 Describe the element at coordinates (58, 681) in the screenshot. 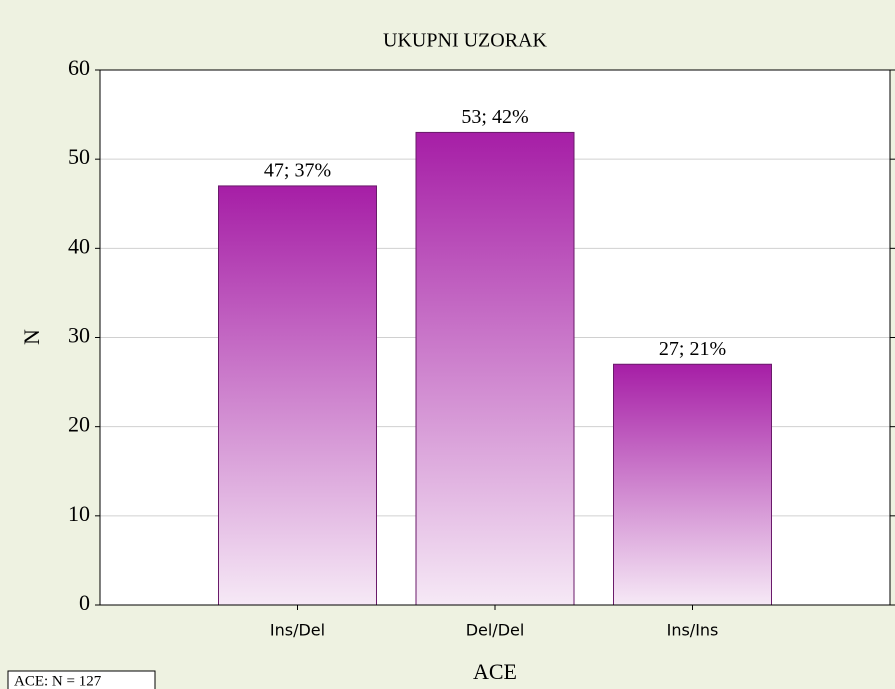

I see `note: ACE: N = 127` at that location.